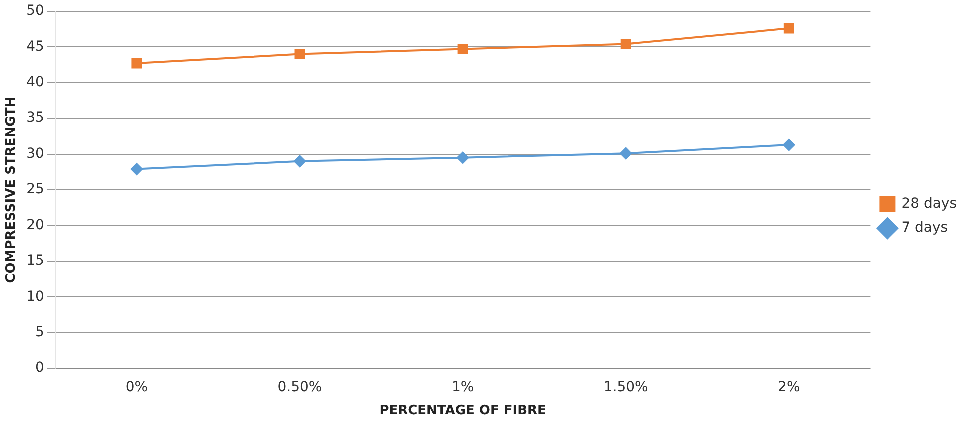  What do you see at coordinates (300, 388) in the screenshot?
I see `x-tick-label: 0.50%` at bounding box center [300, 388].